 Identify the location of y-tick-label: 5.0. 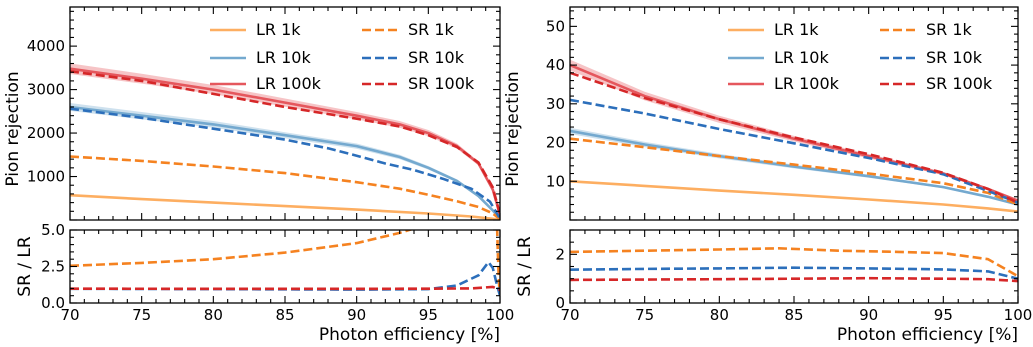
(53, 230).